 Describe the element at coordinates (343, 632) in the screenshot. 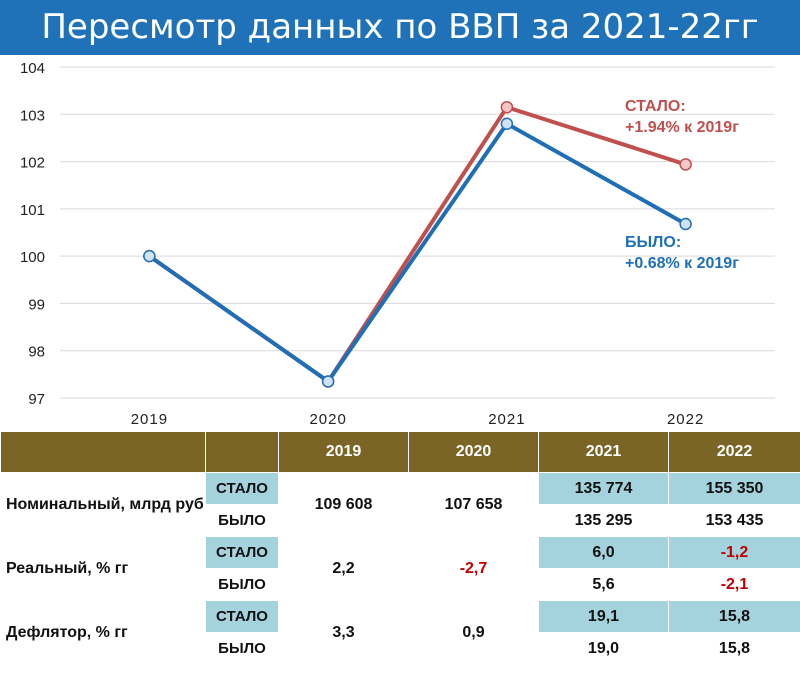

I see `cell-deflator-2019: 3,3` at that location.